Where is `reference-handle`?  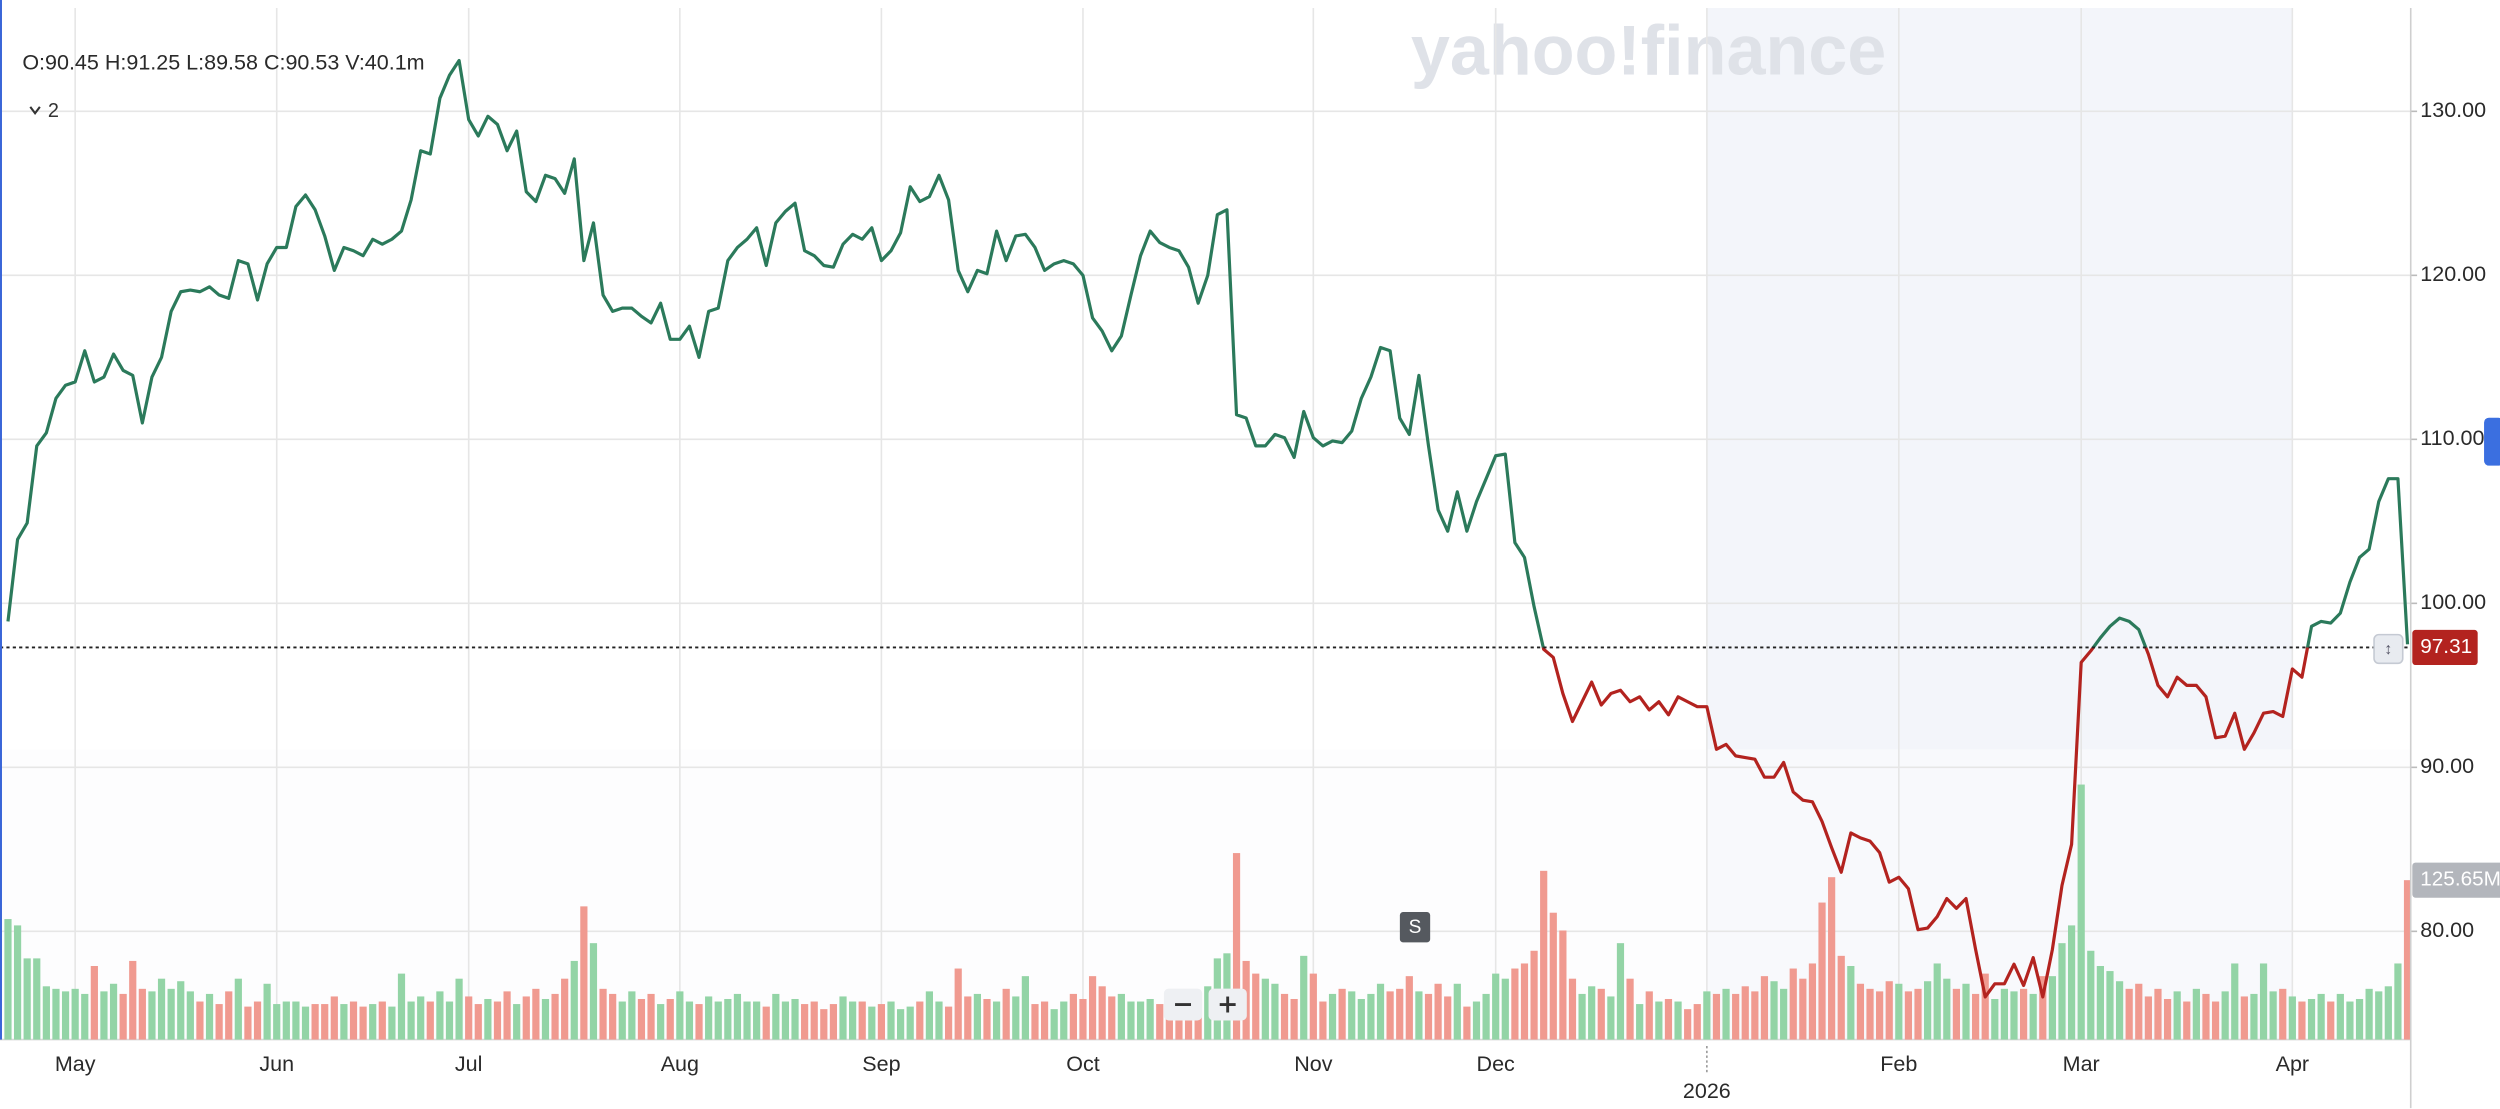 reference-handle is located at coordinates (2388, 649).